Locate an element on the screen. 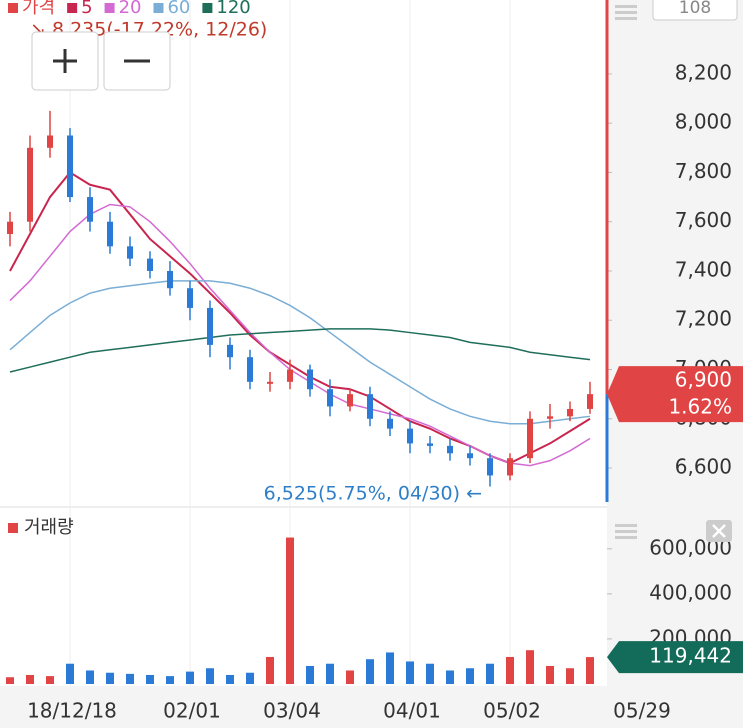  price-tag-value: 6,900 is located at coordinates (703, 380).